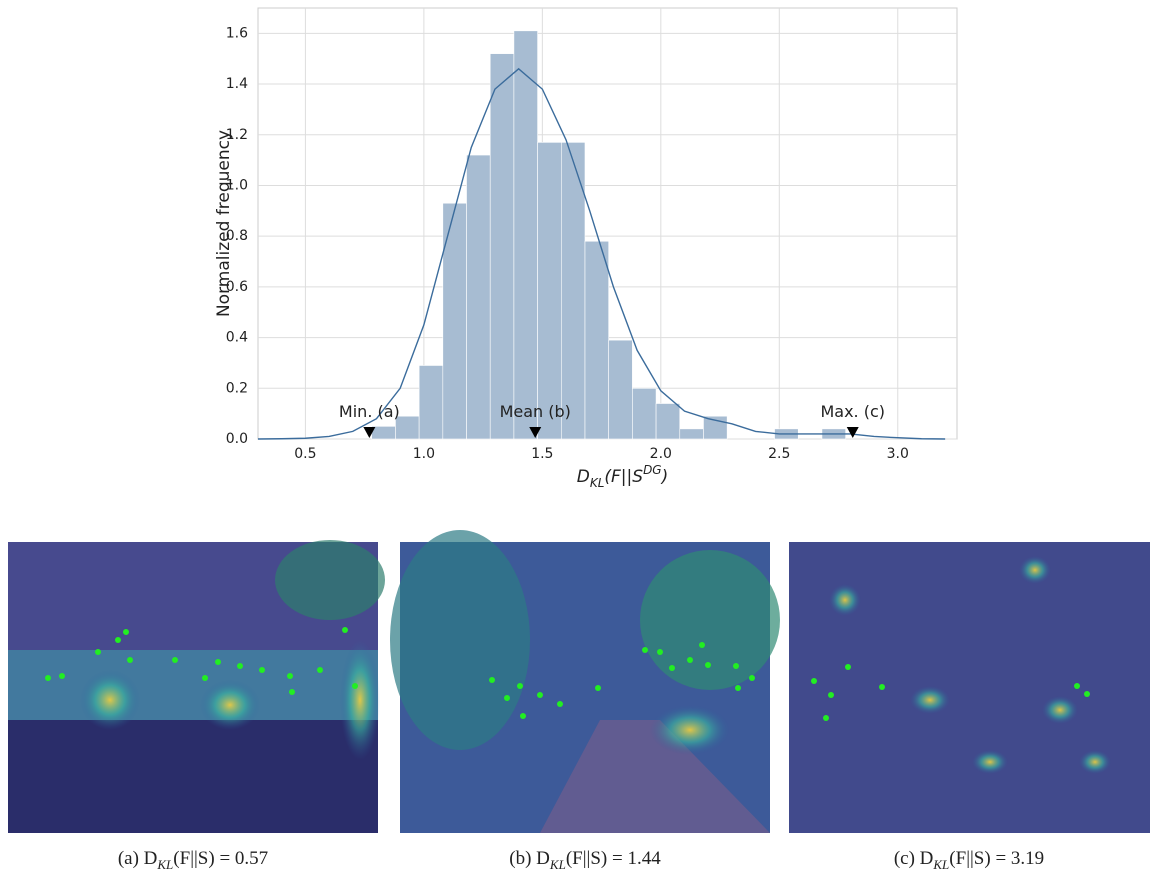 The image size is (1159, 882). I want to click on y-tick-label: 0.2, so click(237, 388).